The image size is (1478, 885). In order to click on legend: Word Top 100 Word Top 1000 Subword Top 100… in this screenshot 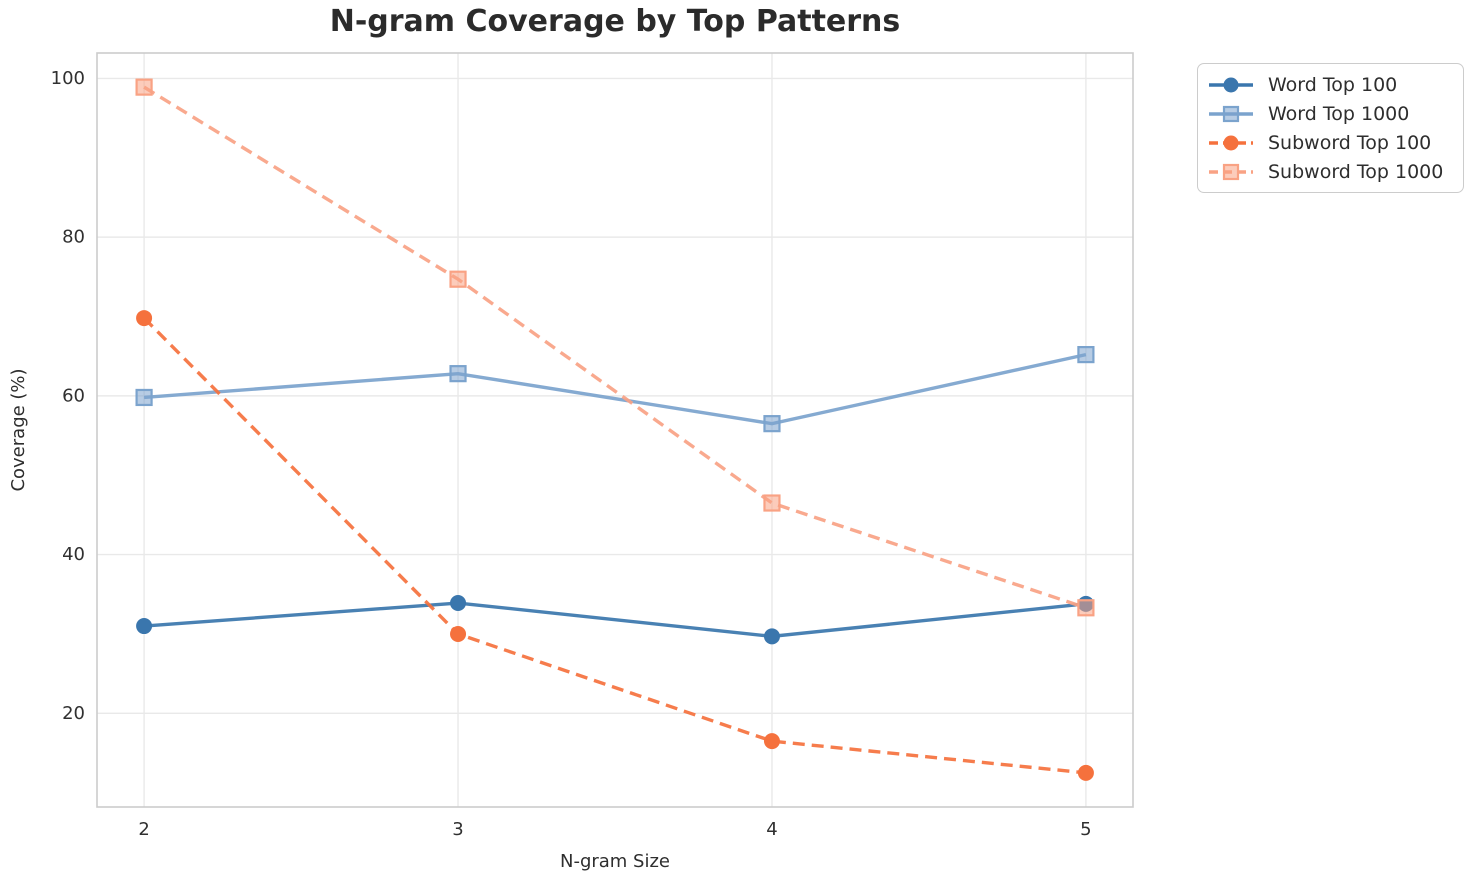, I will do `click(1330, 128)`.